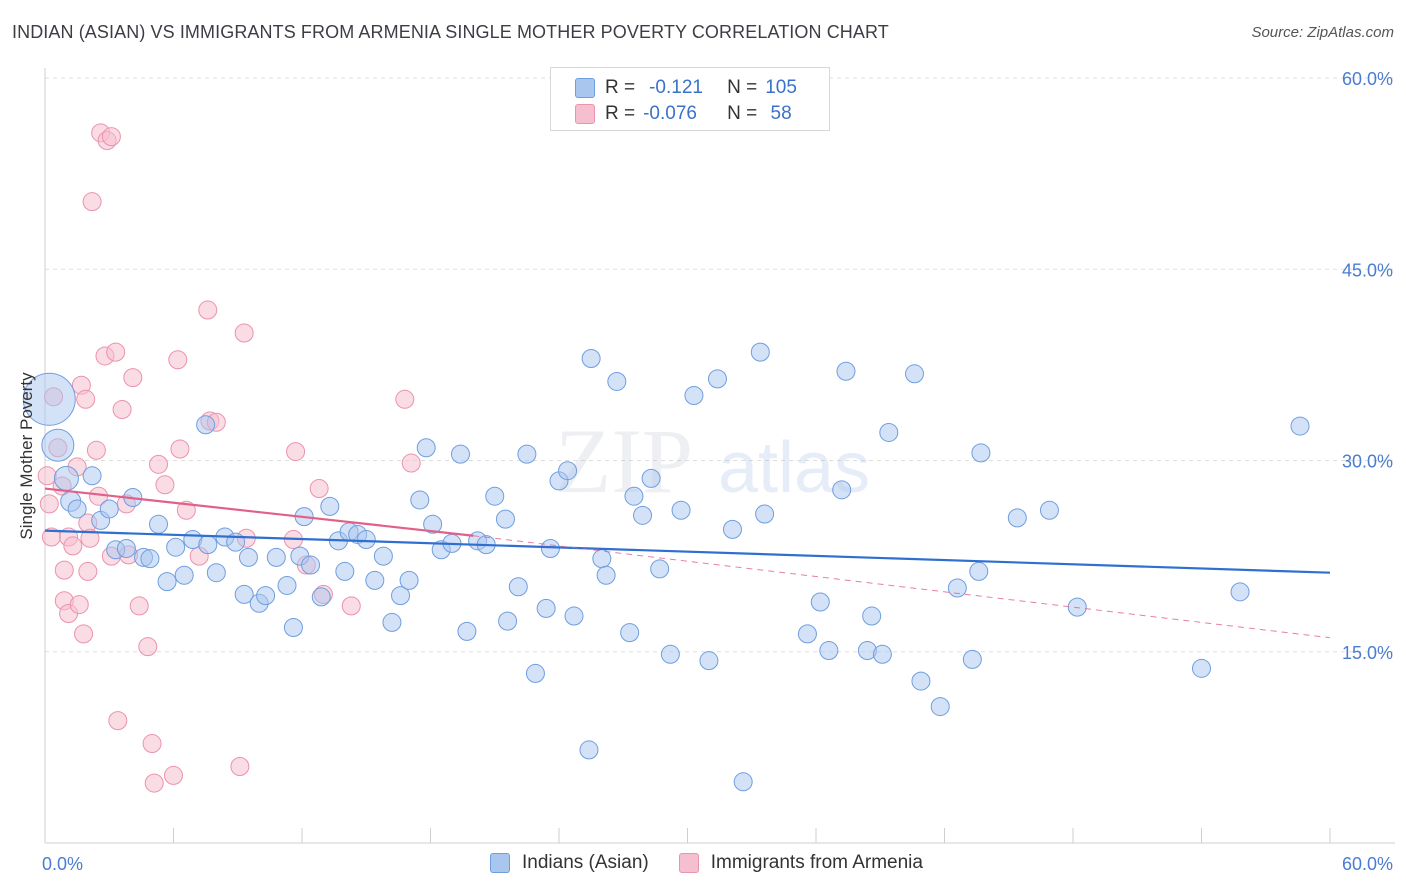  Describe the element at coordinates (1367, 79) in the screenshot. I see `y-tick-label: 60.0%` at that location.